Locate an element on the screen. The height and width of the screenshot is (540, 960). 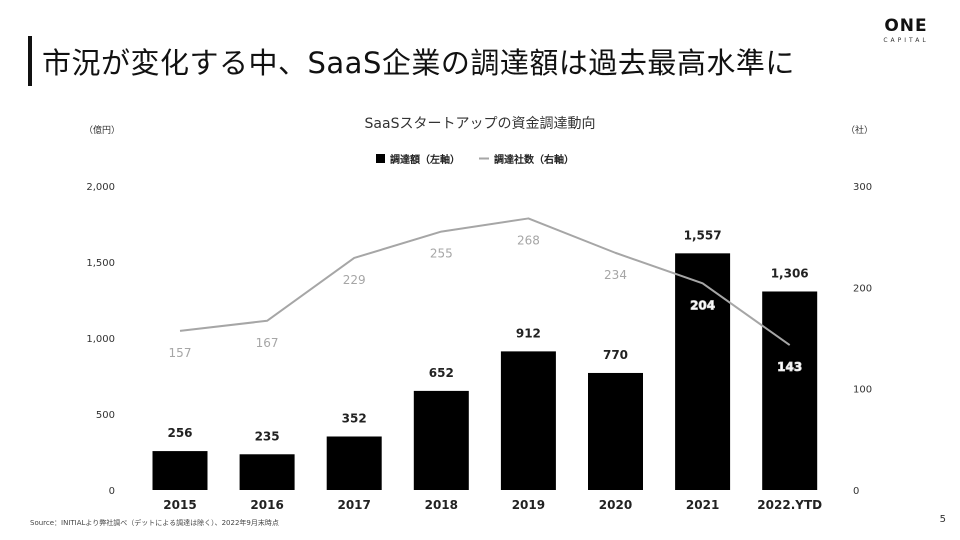
chart-title: SaaSスタートアップの資金調達動向 is located at coordinates (480, 124).